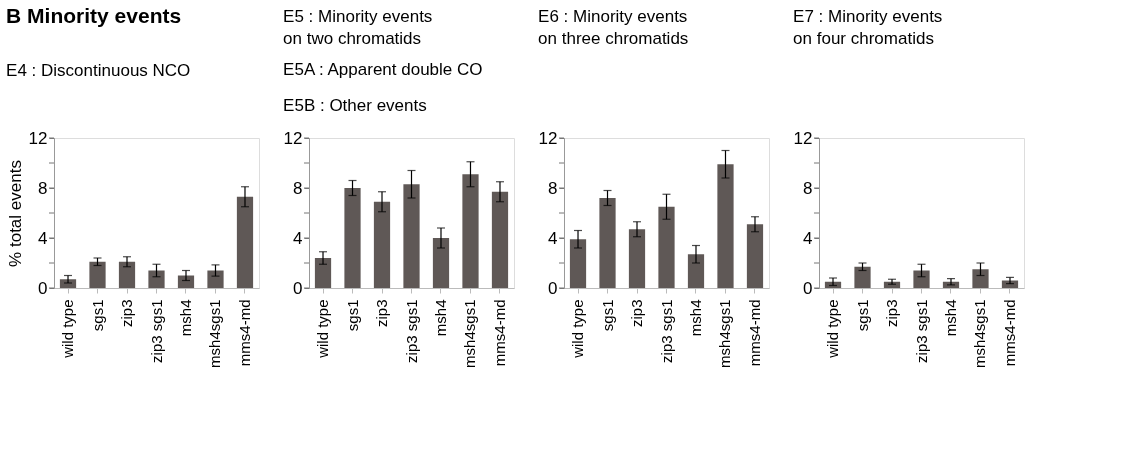 The width and height of the screenshot is (1146, 475). What do you see at coordinates (355, 105) in the screenshot?
I see `text: E5B : Other events` at bounding box center [355, 105].